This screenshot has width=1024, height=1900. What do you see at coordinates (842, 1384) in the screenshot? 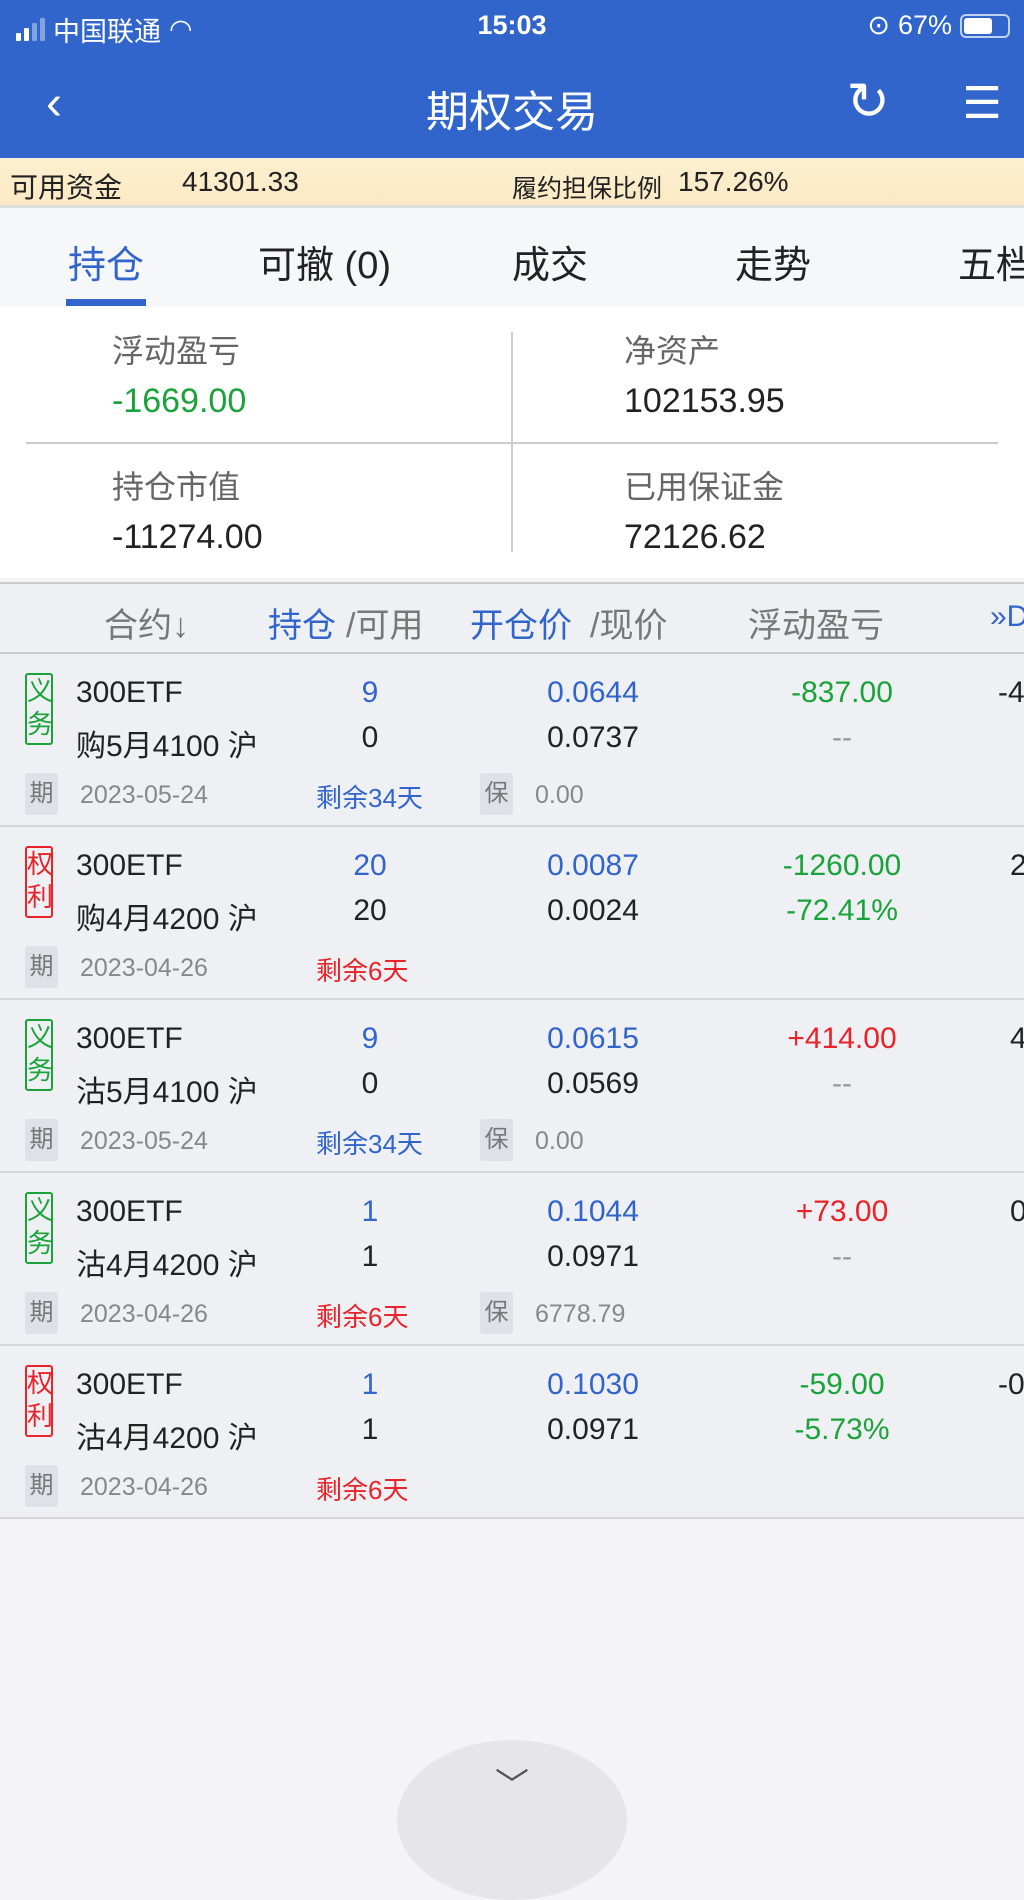
I see `floating-pl: -59.00` at bounding box center [842, 1384].